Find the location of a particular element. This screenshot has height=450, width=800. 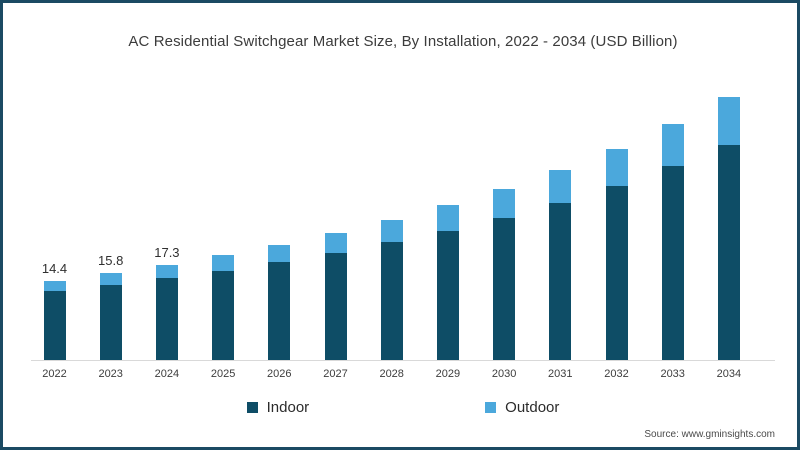

x-tick-2023: 2023 is located at coordinates (110, 374).